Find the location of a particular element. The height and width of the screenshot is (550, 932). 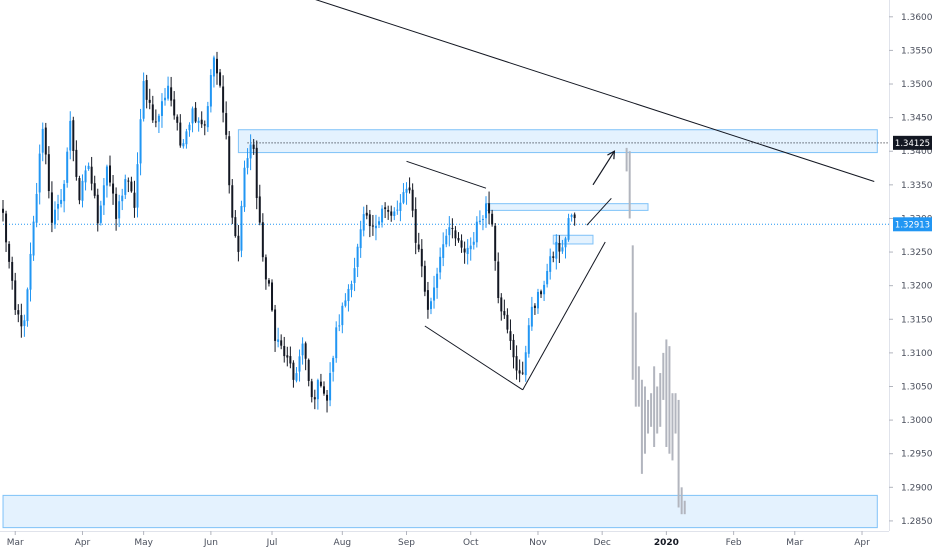

y-tick-label: 1.32000 is located at coordinates (916, 287).